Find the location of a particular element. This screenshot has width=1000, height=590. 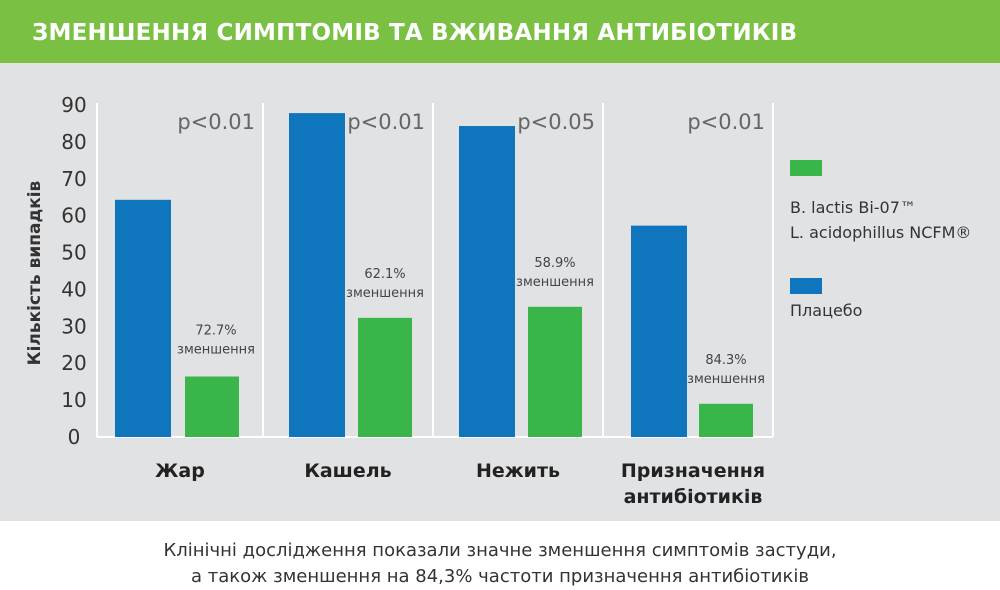

reduction-annotation: 62.1% is located at coordinates (384, 274).